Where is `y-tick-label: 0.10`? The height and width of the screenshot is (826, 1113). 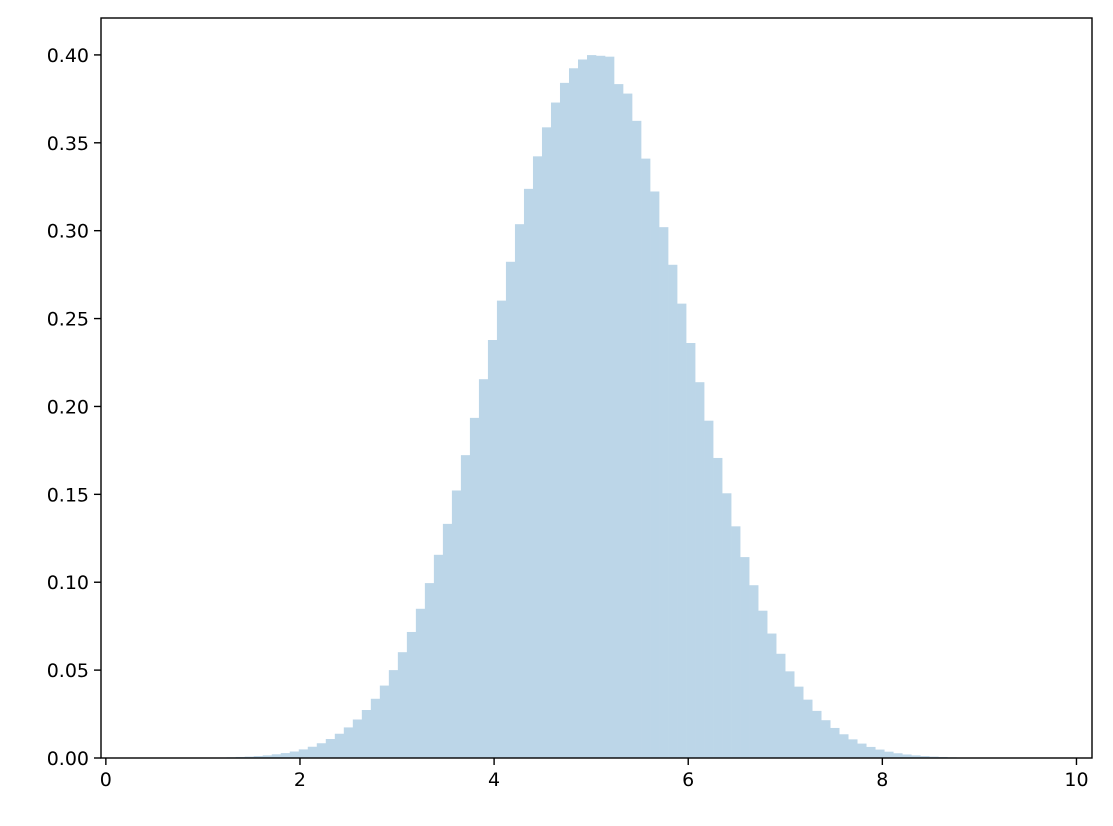 y-tick-label: 0.10 is located at coordinates (68, 583).